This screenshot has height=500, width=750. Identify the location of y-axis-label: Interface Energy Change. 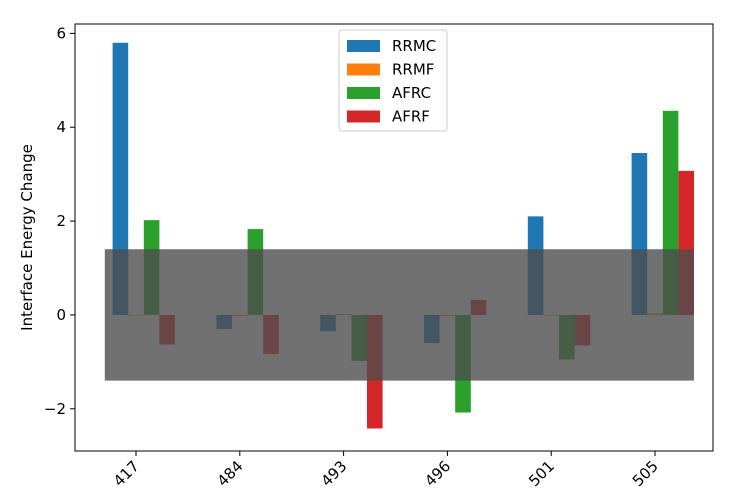
(27, 237).